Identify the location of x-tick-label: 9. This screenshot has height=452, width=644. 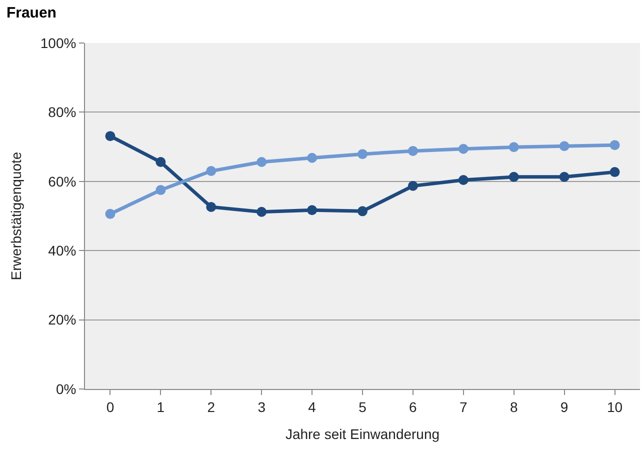
(564, 406).